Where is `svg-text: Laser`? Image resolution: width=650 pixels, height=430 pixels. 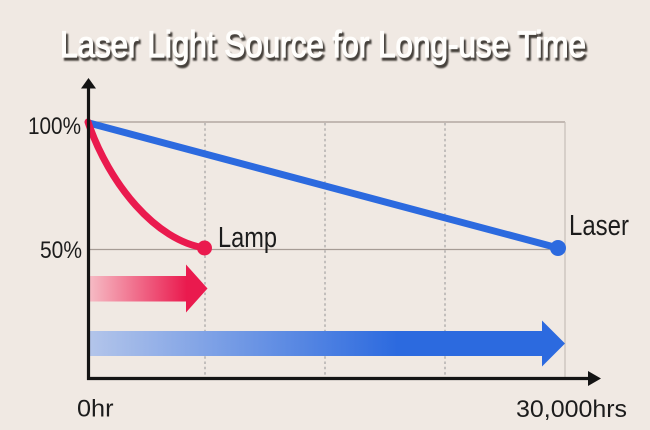
svg-text: Laser is located at coordinates (599, 226).